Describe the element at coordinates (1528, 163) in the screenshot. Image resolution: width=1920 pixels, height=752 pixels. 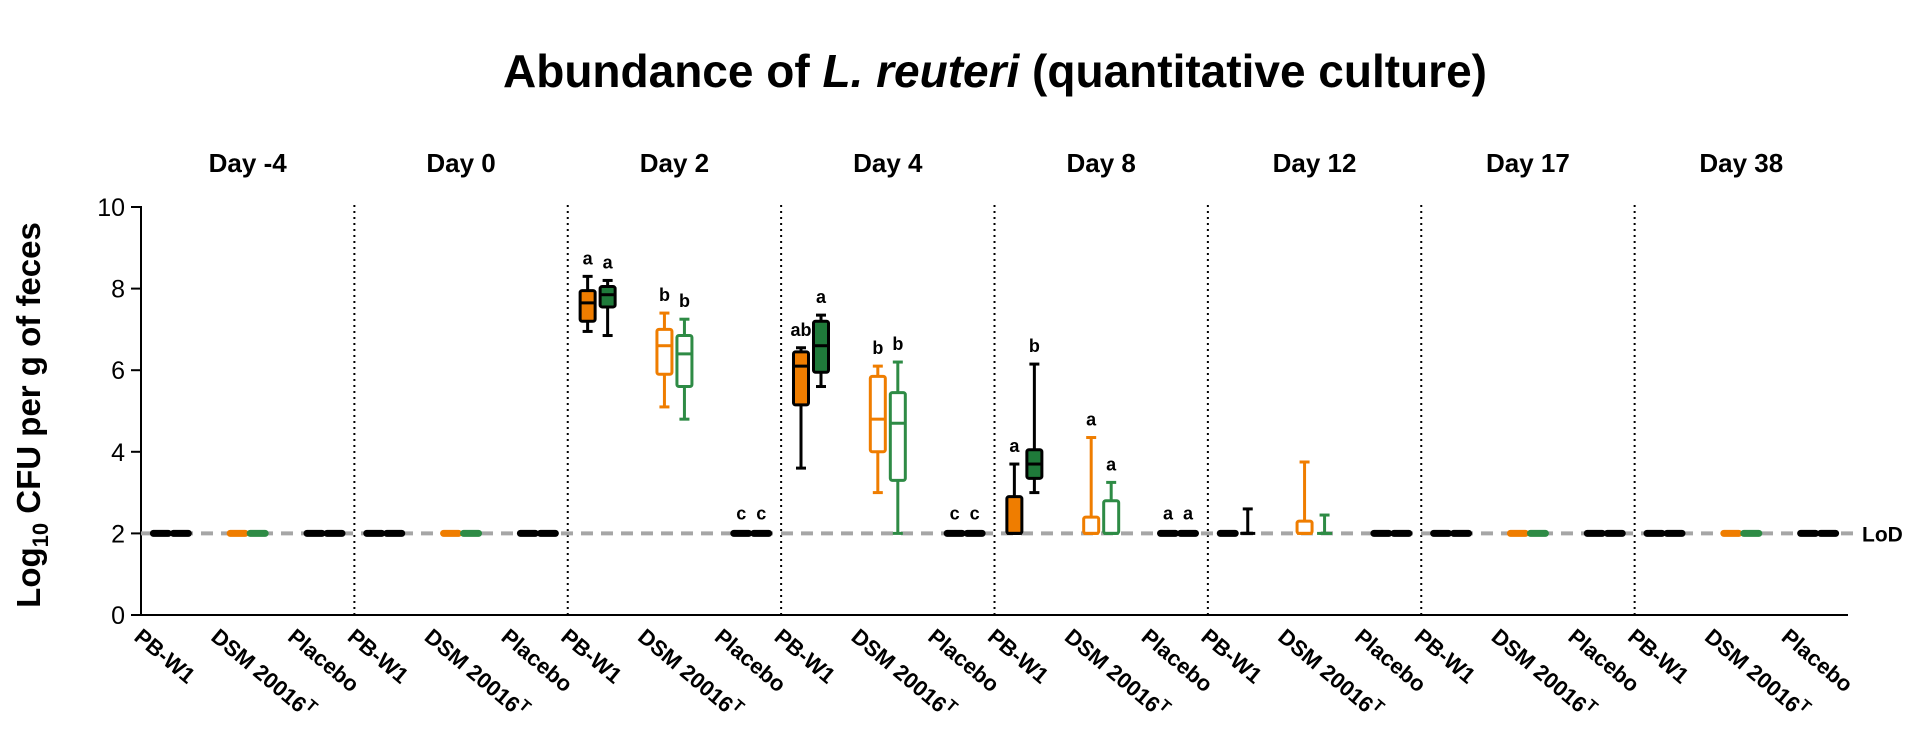
I see `day-header: Day 17` at that location.